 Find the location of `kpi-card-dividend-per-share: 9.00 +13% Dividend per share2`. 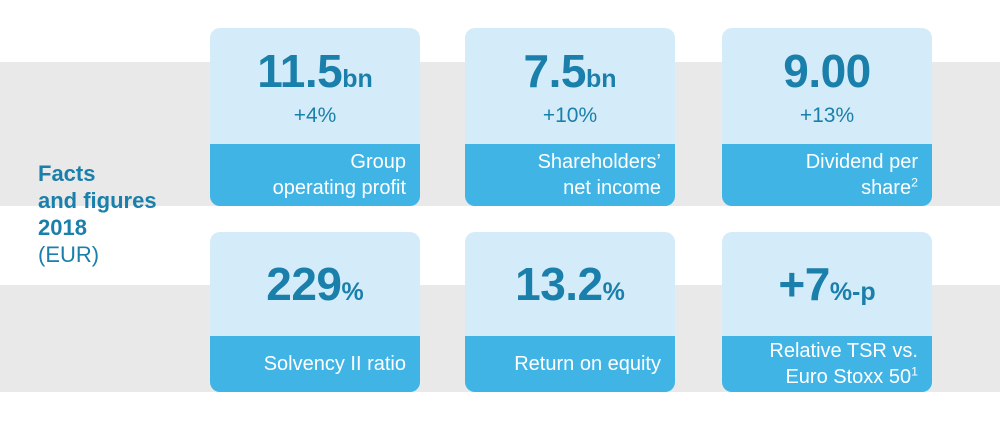

kpi-card-dividend-per-share: 9.00 +13% Dividend per share2 is located at coordinates (827, 117).